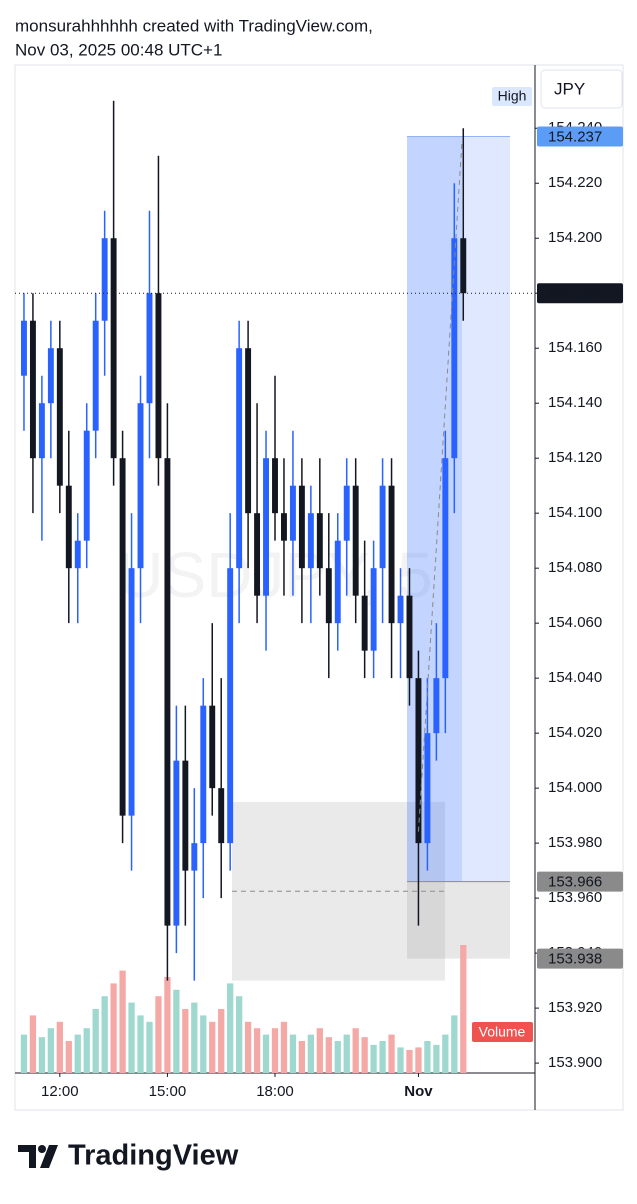 The width and height of the screenshot is (637, 1204). I want to click on currency-label: JPY, so click(569, 88).